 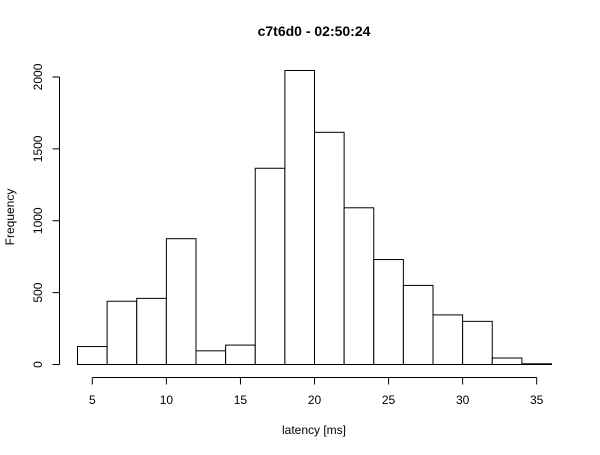 I want to click on x-tick-label-30: 30, so click(x=463, y=400).